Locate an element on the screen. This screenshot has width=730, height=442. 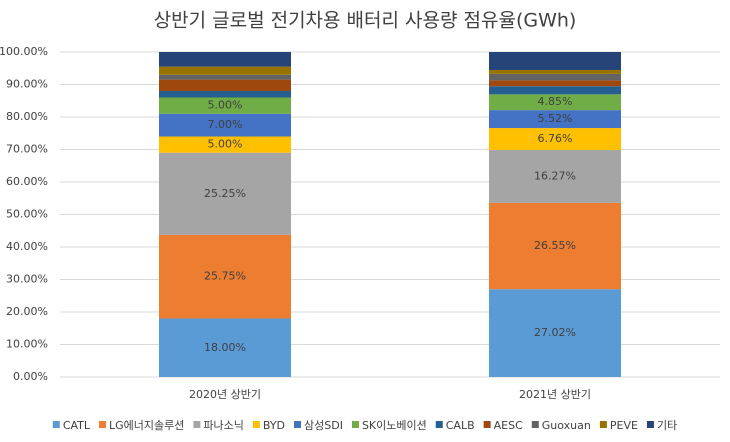
legend-label: CALB is located at coordinates (460, 425).